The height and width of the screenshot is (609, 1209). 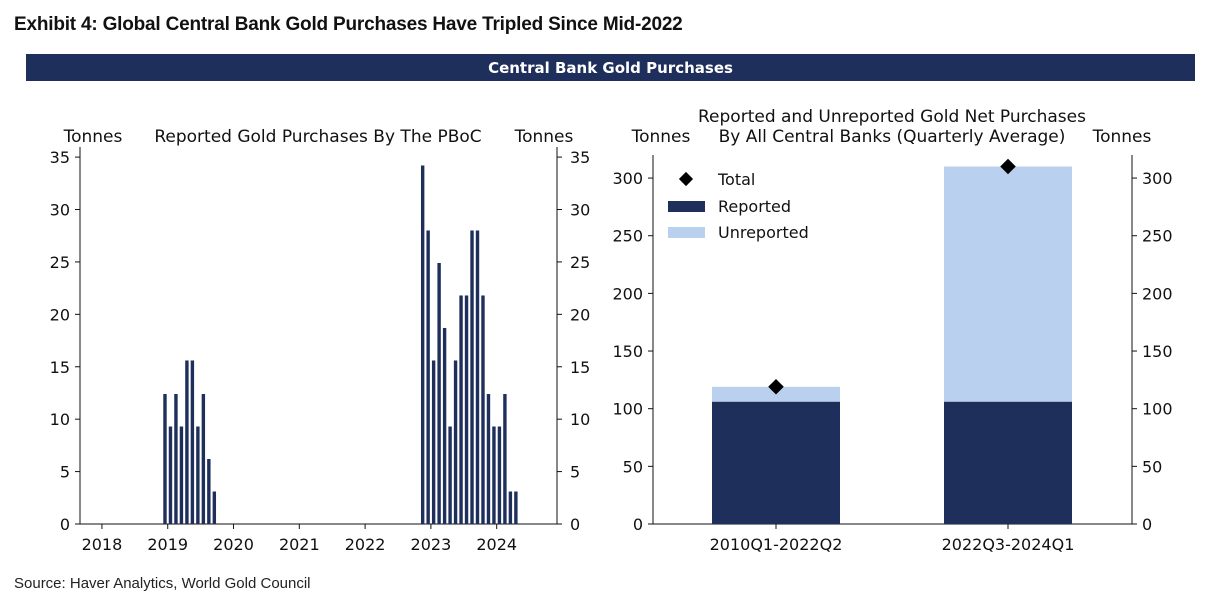 I want to click on y-tick-label-left: 35, so click(x=60, y=157).